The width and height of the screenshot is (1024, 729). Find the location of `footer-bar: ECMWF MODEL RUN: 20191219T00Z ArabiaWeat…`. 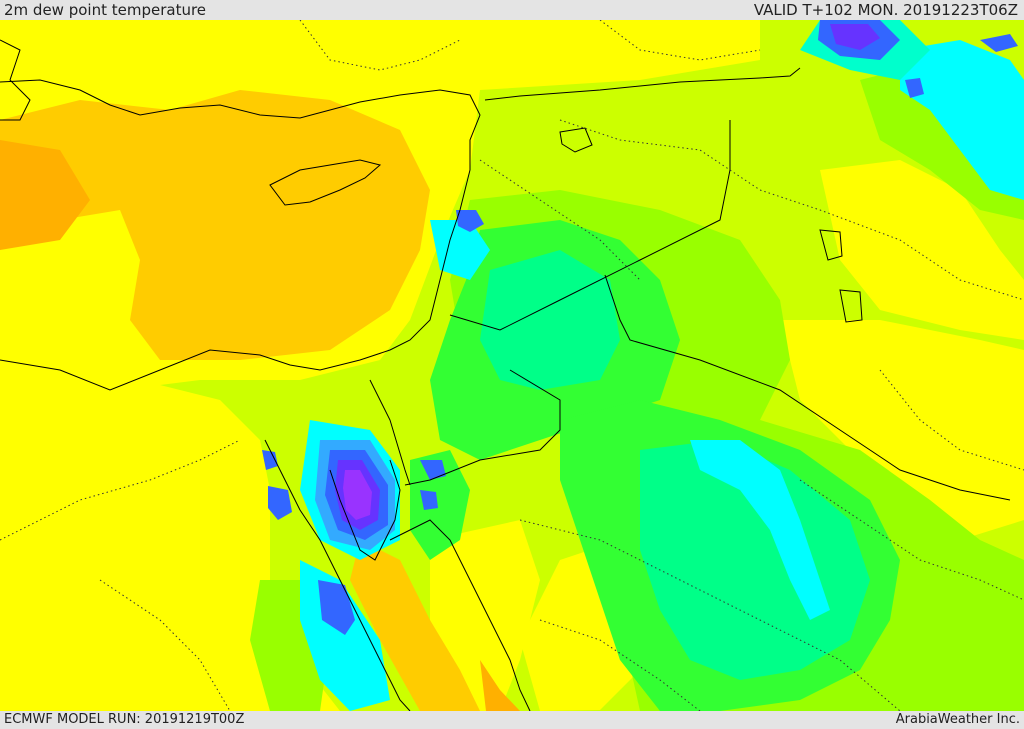

footer-bar: ECMWF MODEL RUN: 20191219T00Z ArabiaWeat… is located at coordinates (512, 720).